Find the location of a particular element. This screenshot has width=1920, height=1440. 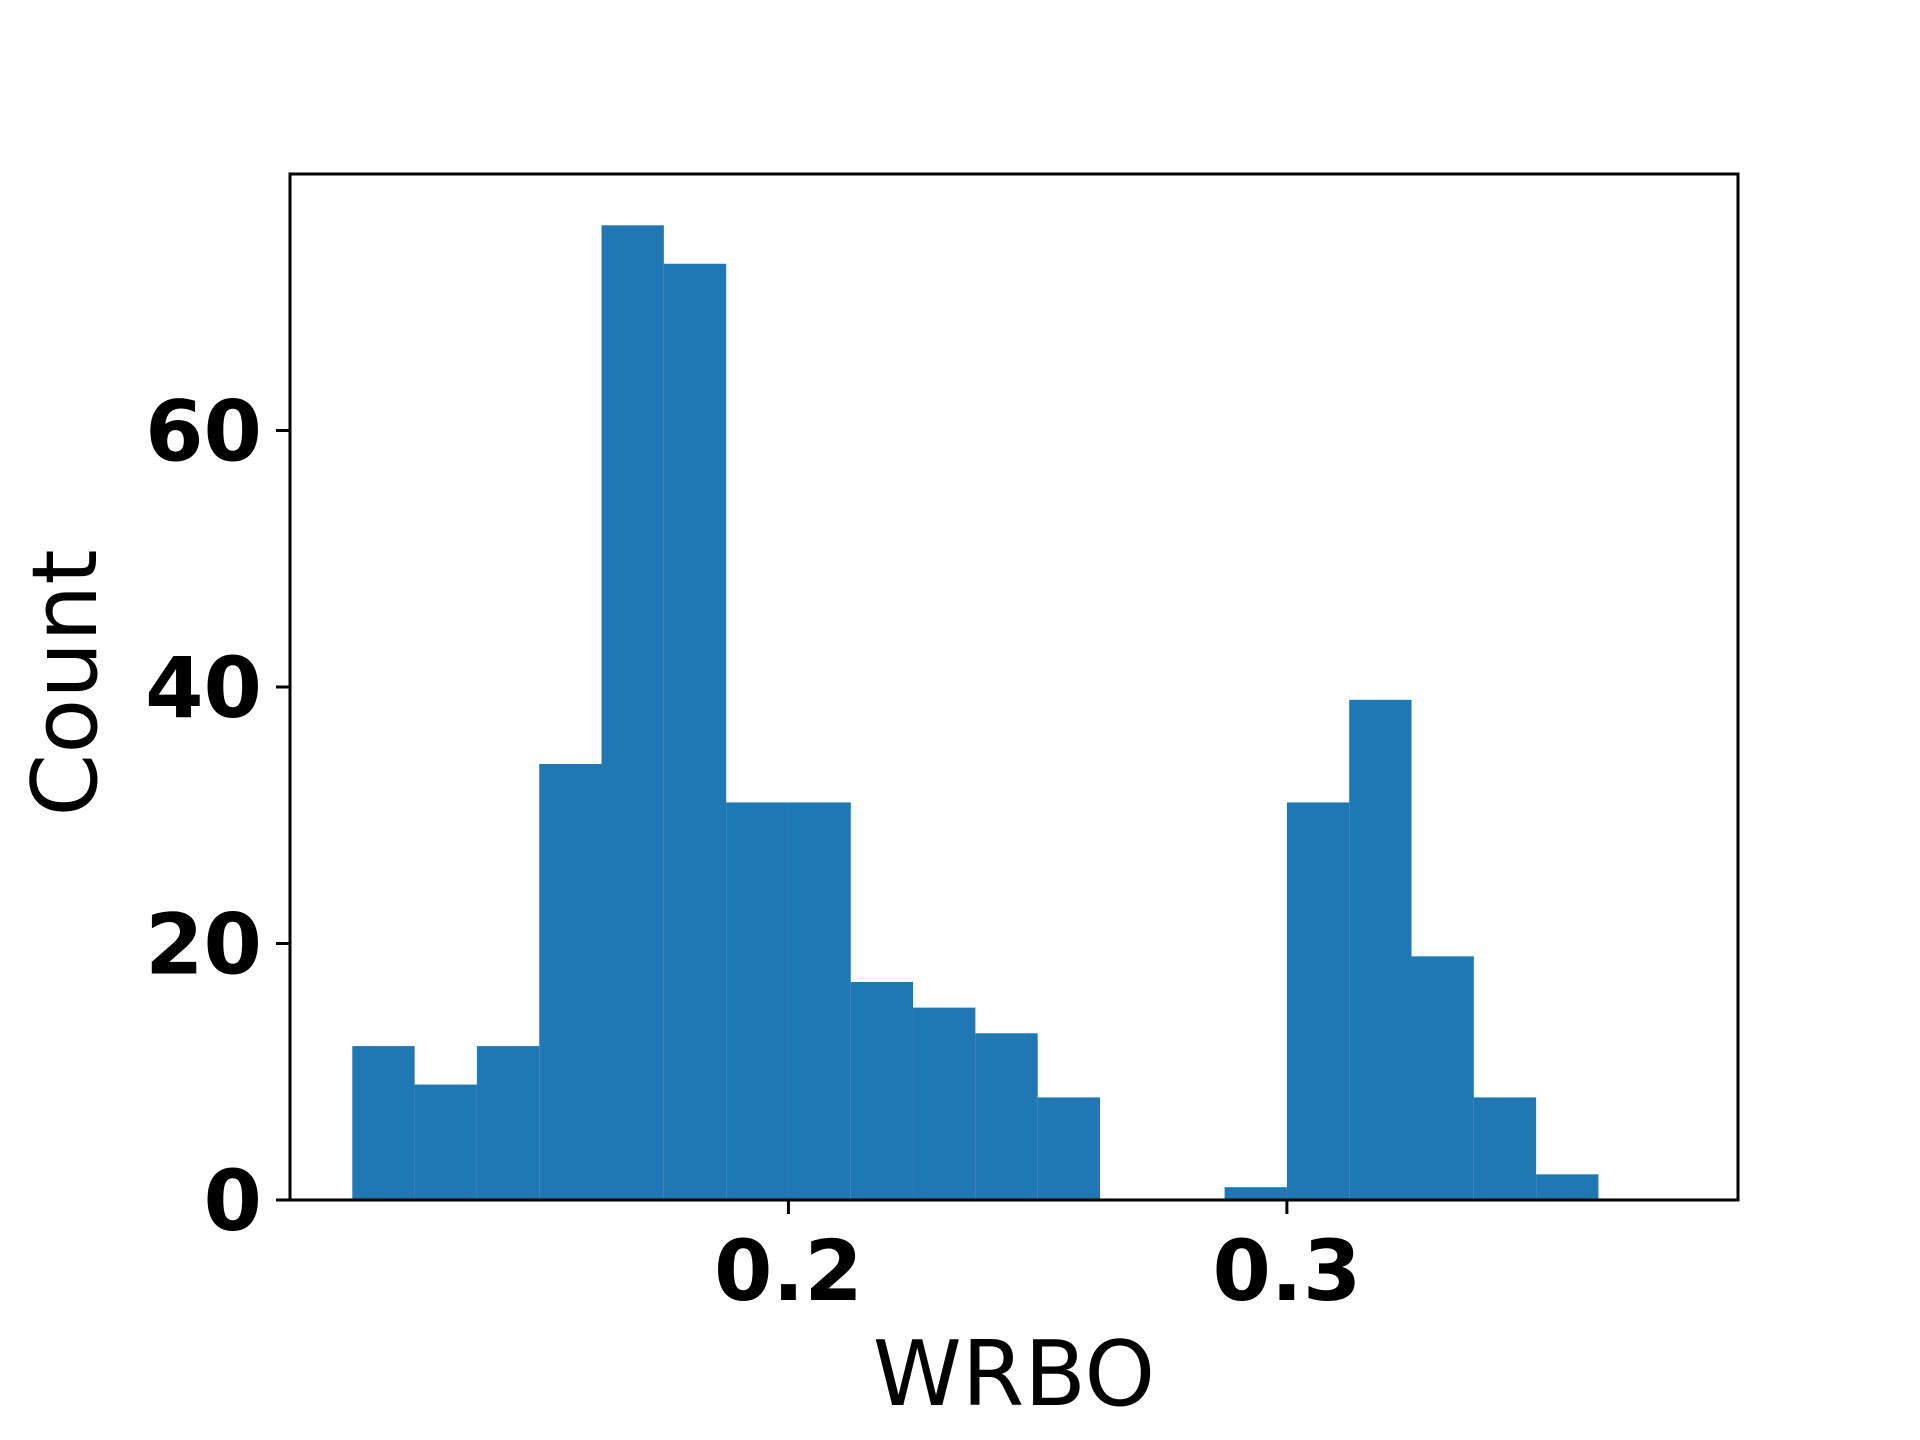

y-tick-label-0: 0 is located at coordinates (233, 1201).